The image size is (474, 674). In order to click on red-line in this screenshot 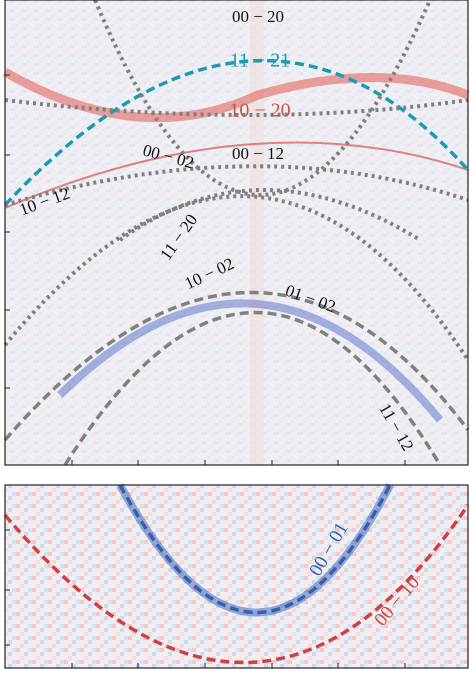, I will do `click(236, 175)`.